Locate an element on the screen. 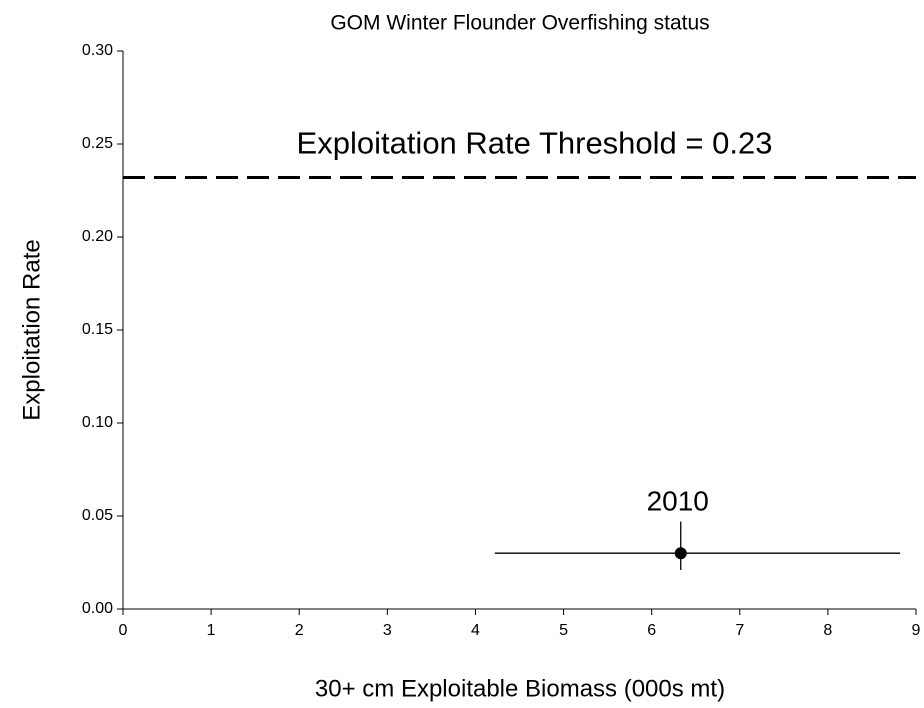 The image size is (924, 708). y-tick-label: 0.10 is located at coordinates (97, 422).